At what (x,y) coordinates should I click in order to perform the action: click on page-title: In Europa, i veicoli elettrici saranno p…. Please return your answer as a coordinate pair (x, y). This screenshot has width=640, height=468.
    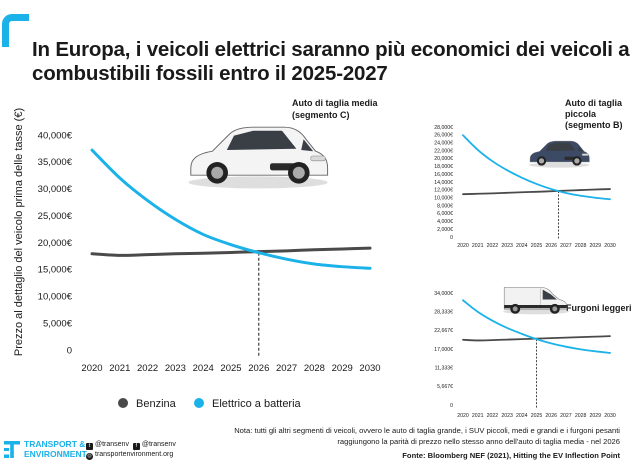
    Looking at the image, I should click on (331, 61).